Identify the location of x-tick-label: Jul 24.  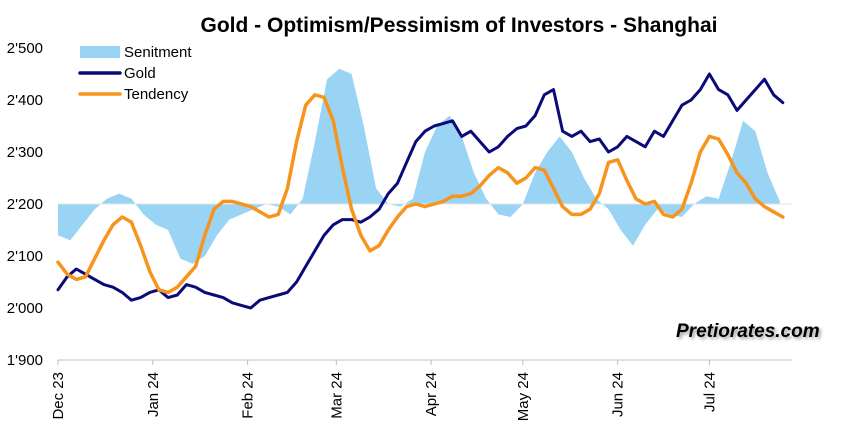
(709, 392).